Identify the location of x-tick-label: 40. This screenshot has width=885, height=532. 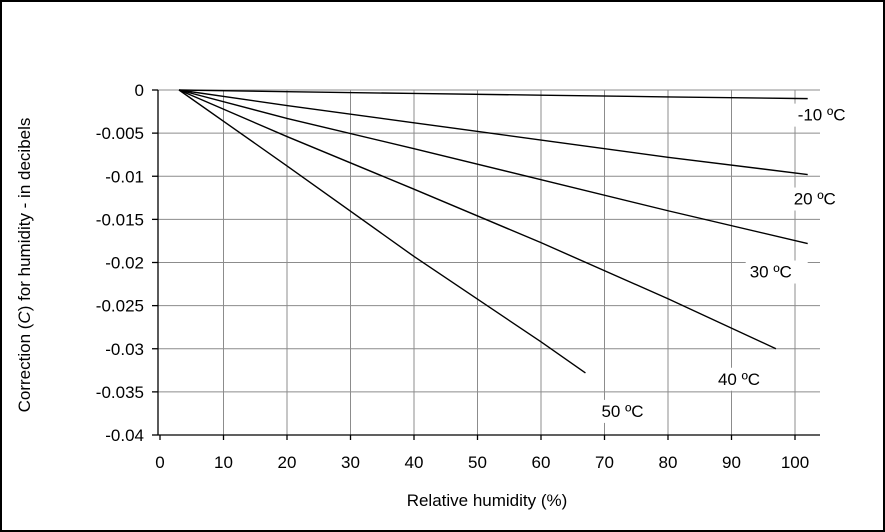
(414, 462).